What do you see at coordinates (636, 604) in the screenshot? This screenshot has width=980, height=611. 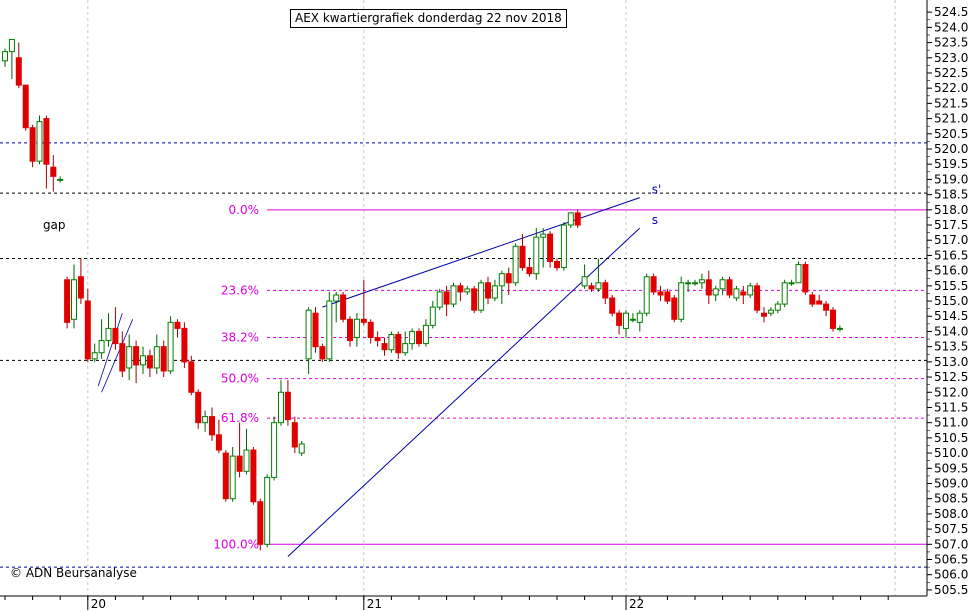 I see `x-tick-label: 22` at bounding box center [636, 604].